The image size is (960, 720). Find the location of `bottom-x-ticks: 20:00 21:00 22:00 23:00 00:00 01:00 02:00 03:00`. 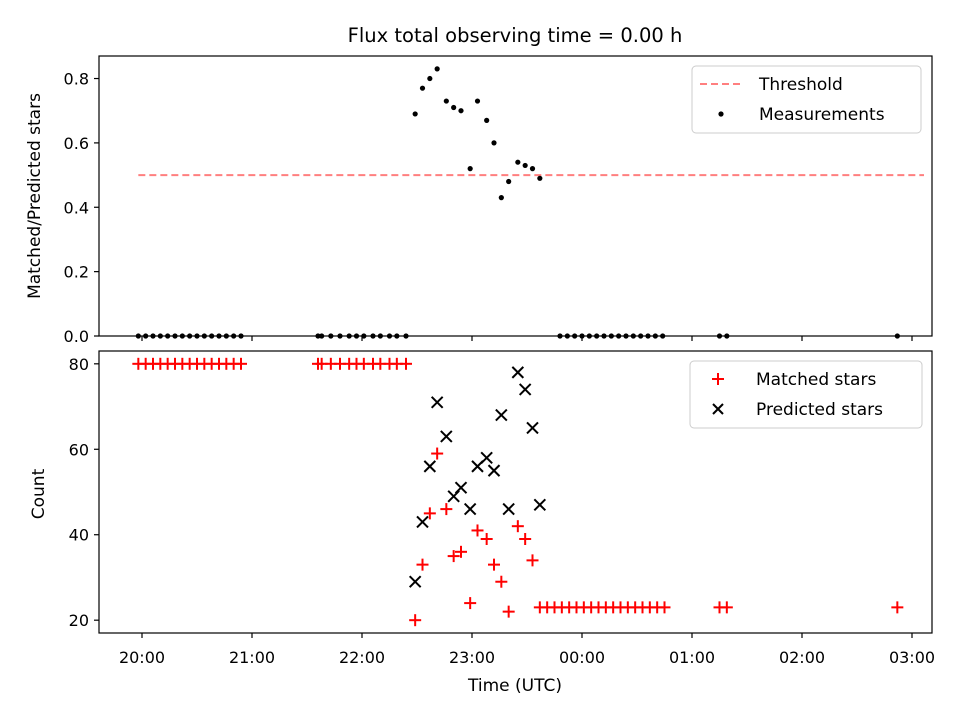

bottom-x-ticks: 20:00 21:00 22:00 23:00 00:00 01:00 02:00 03:00 is located at coordinates (527, 650).